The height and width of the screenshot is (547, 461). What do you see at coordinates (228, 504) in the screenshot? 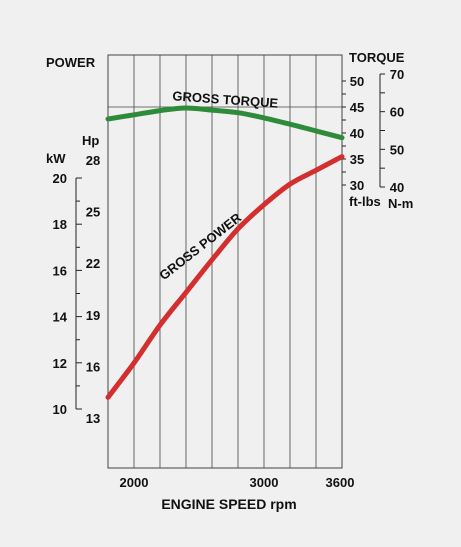
I see `x-axis-title: ENGINE SPEED rpm` at bounding box center [228, 504].